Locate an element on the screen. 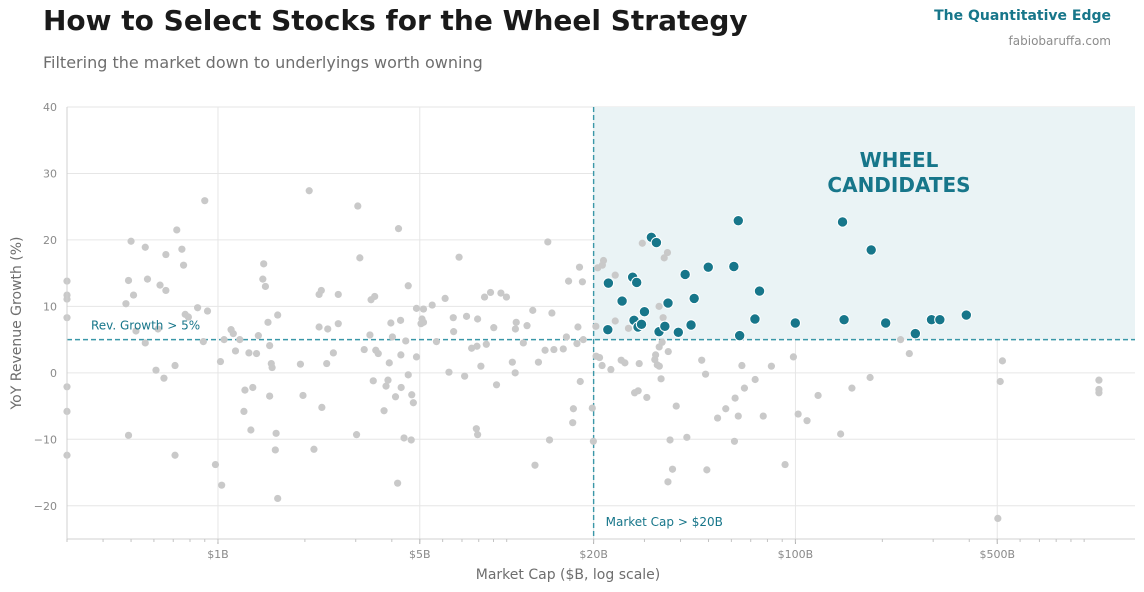 This screenshot has width=1144, height=592. brand-name: The Quantitative Edge is located at coordinates (1022, 16).